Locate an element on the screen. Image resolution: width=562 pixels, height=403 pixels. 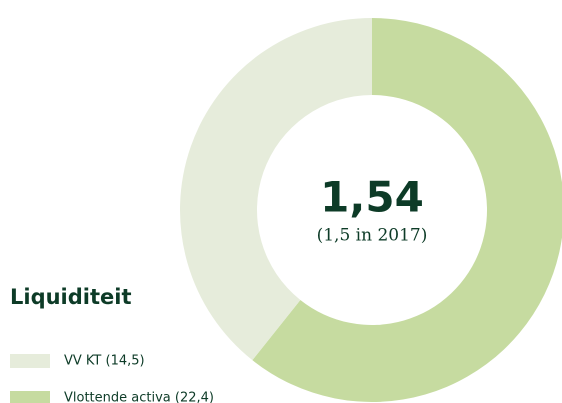
legend-label: Vlottende activa (22,4) is located at coordinates (139, 397).